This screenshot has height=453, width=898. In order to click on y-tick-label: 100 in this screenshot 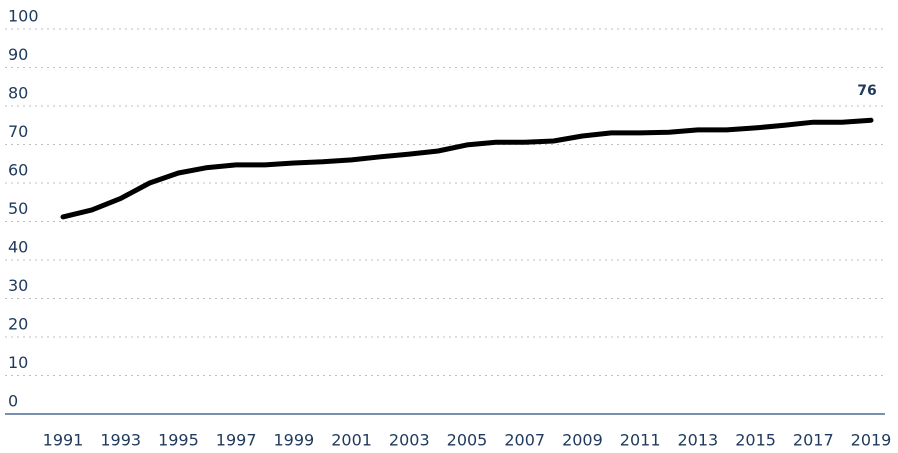, I will do `click(23, 16)`.